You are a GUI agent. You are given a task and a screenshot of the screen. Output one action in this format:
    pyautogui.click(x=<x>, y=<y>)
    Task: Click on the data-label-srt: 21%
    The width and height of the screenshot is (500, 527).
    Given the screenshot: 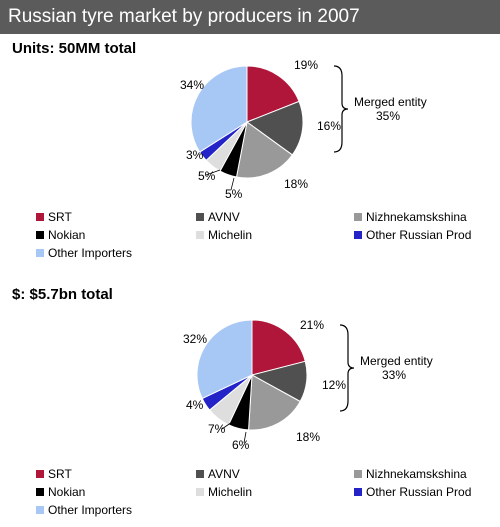 What is the action you would take?
    pyautogui.click(x=312, y=325)
    